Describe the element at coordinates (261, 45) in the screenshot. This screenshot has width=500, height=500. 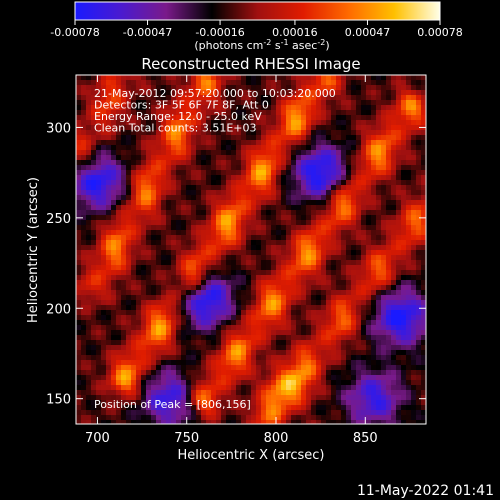
I see `colorbar-unit-label: (photons cm-2 s-1 asec-2)` at that location.